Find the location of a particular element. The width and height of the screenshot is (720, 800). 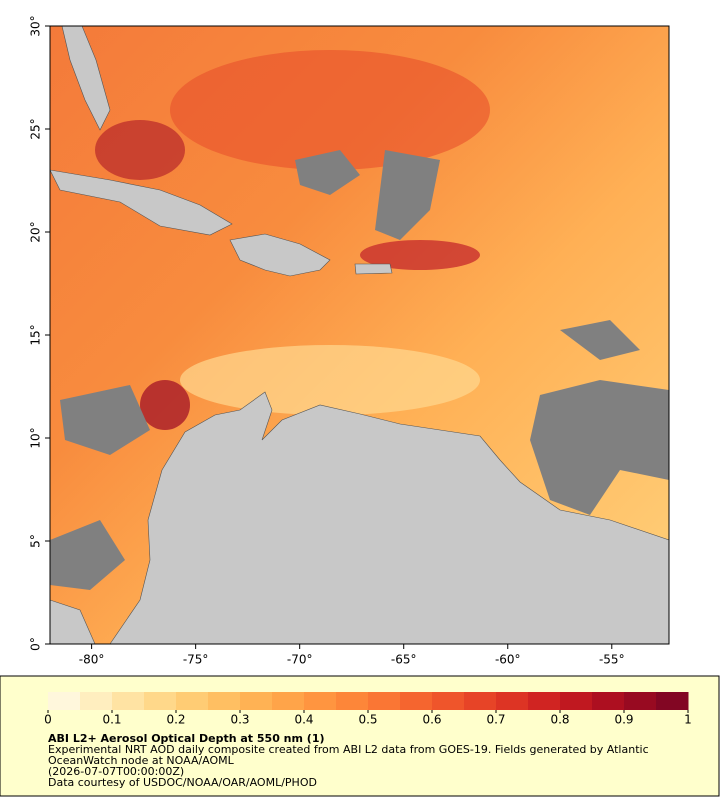

y-tick-label: 0° is located at coordinates (36, 644).